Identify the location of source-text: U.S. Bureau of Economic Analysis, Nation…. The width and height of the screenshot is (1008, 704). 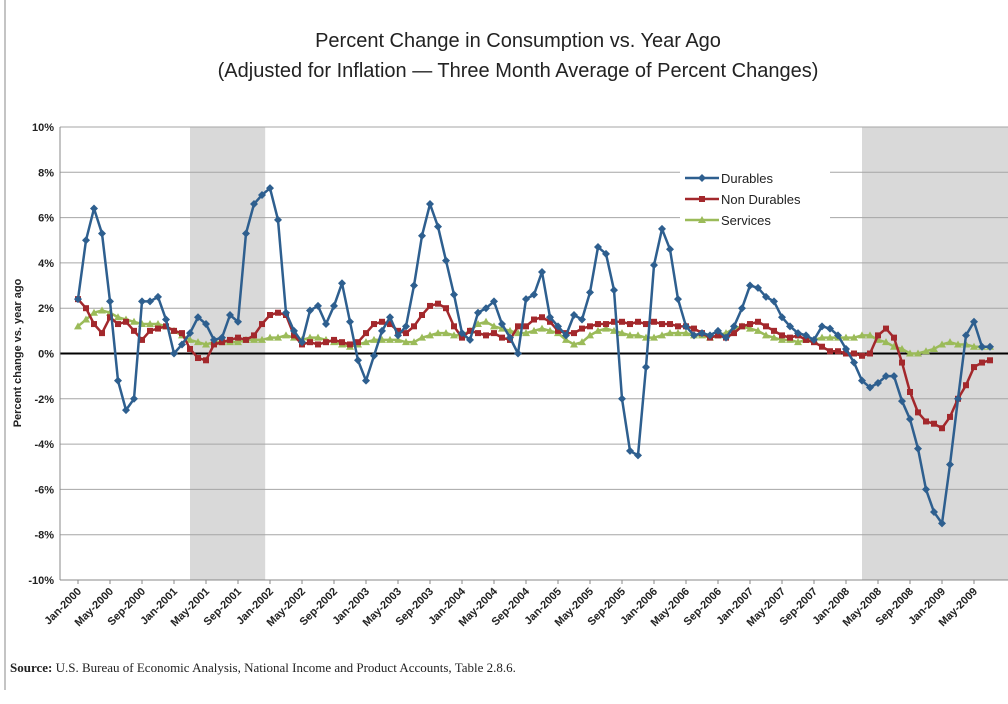
(286, 667).